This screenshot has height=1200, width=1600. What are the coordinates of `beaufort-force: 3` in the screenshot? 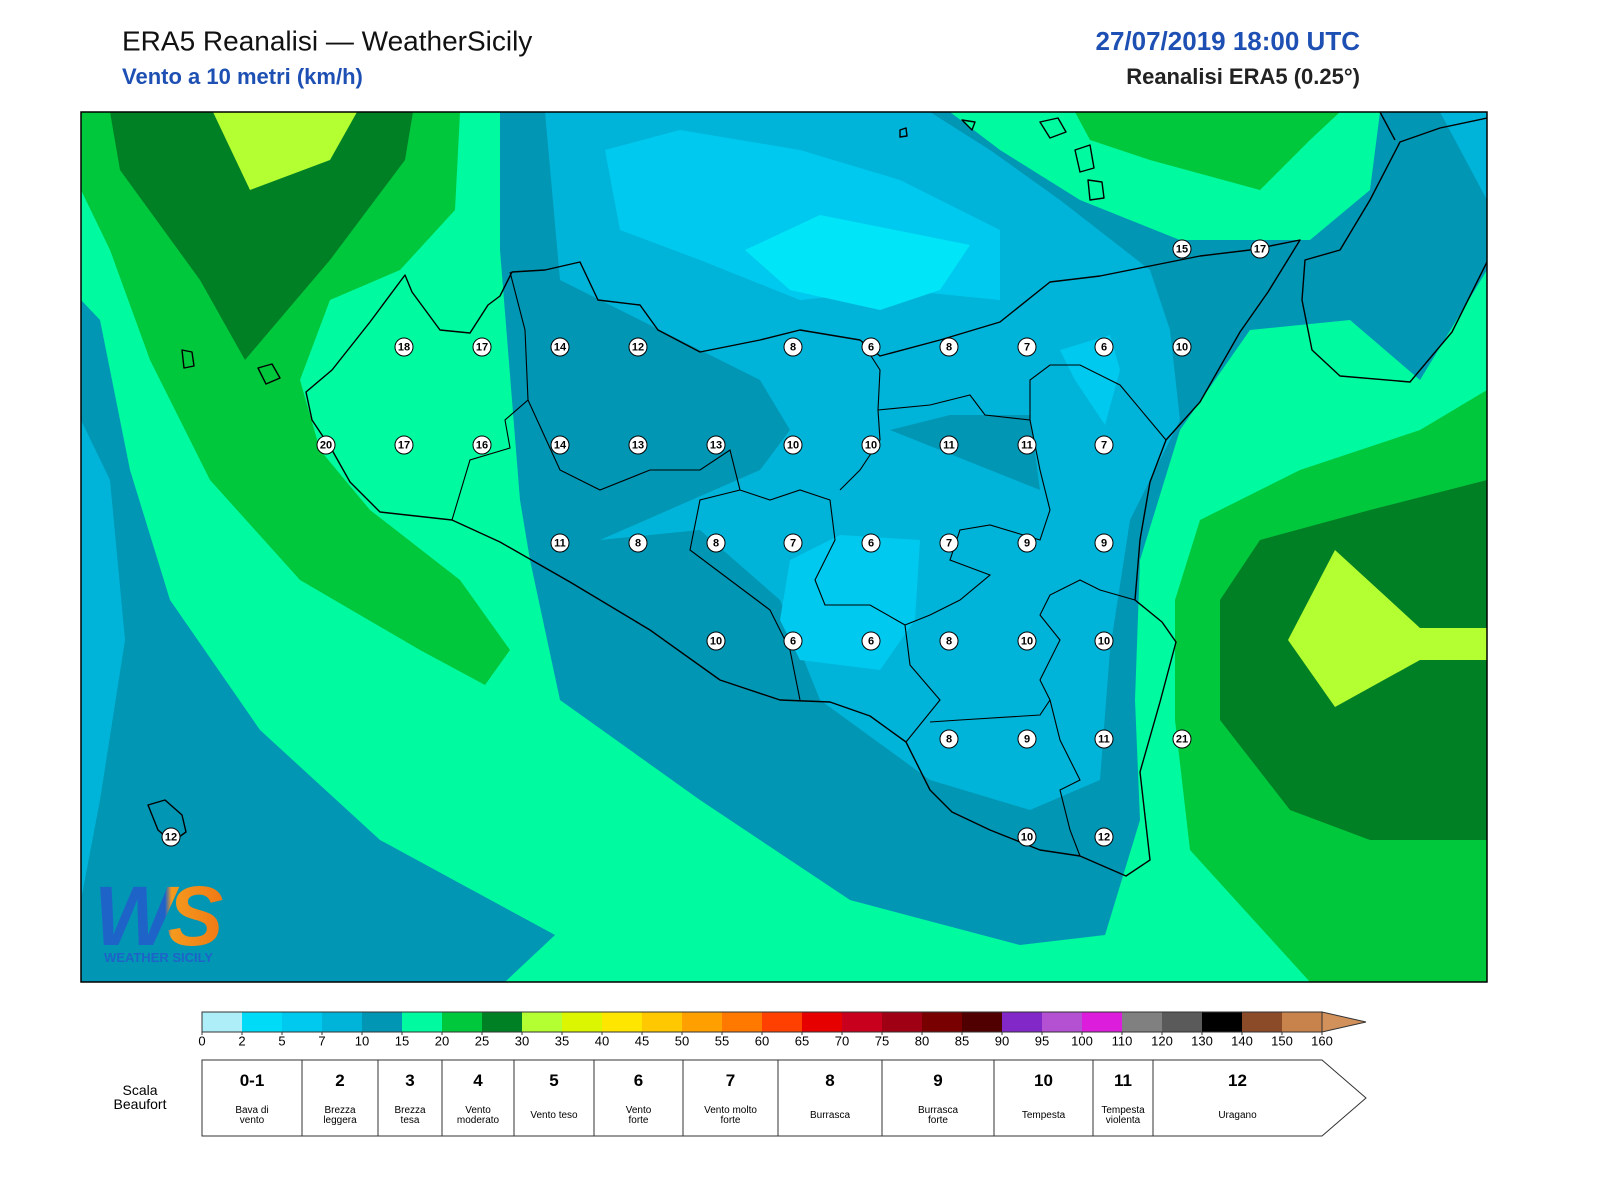 It's located at (410, 1080).